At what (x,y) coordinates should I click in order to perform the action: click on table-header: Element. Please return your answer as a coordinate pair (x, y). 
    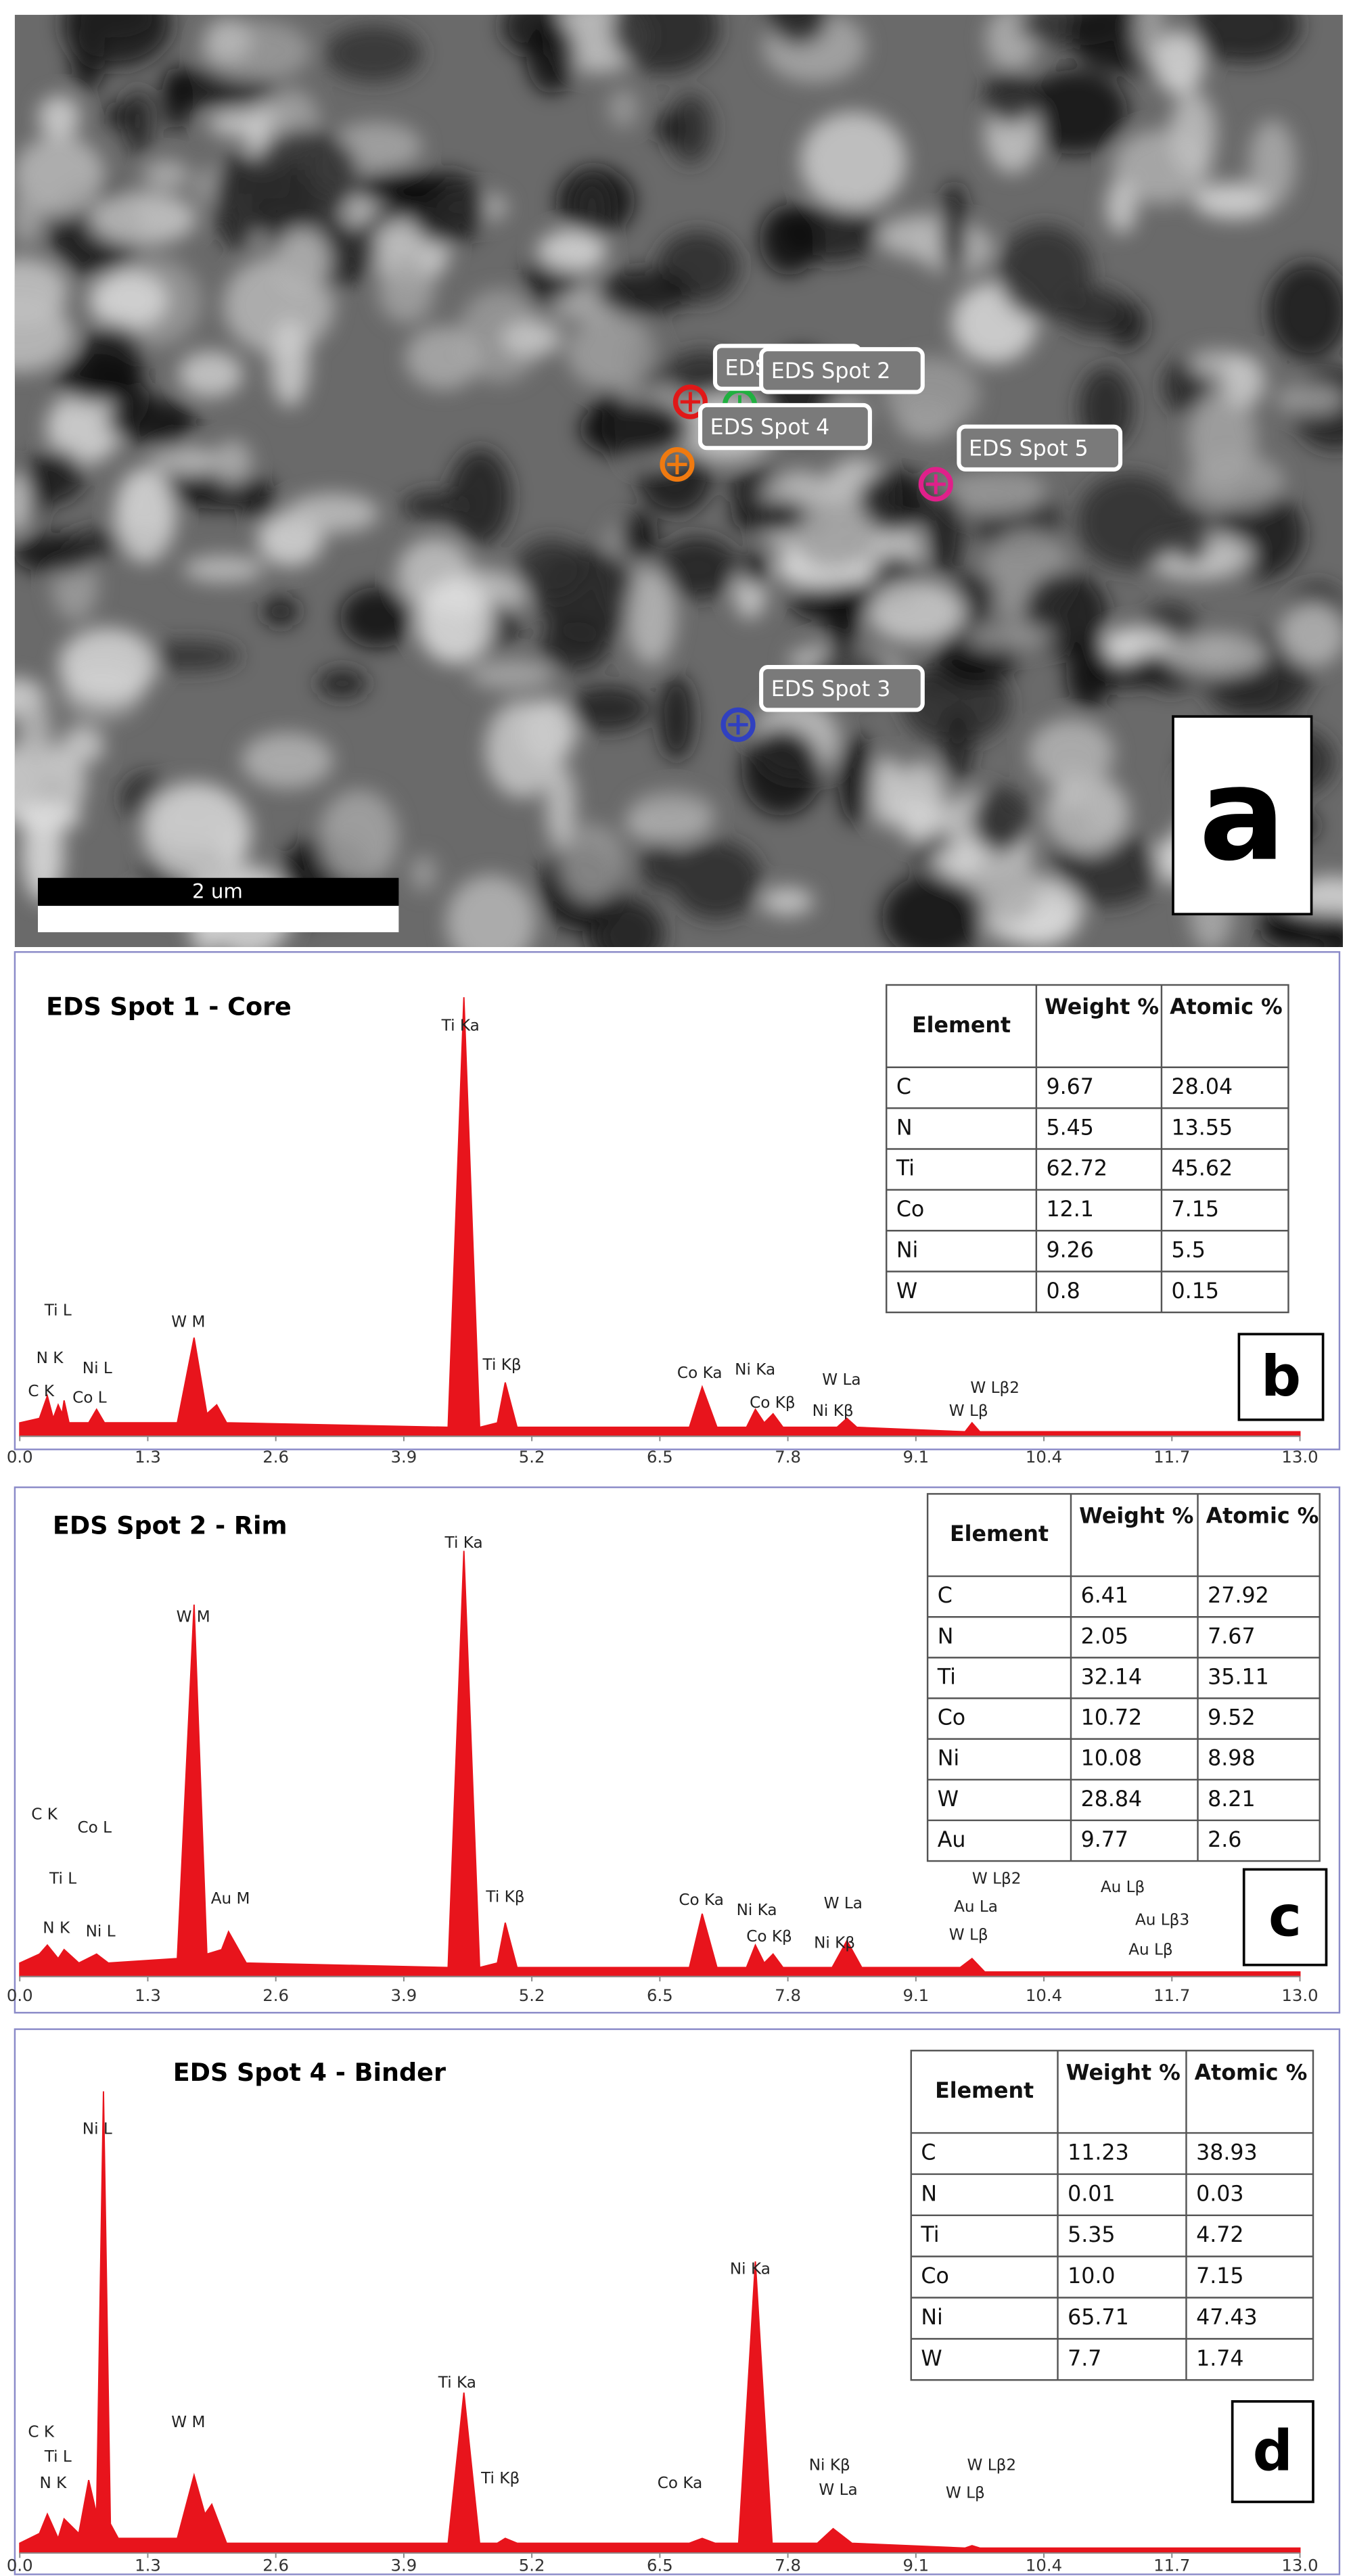
    Looking at the image, I should click on (962, 1025).